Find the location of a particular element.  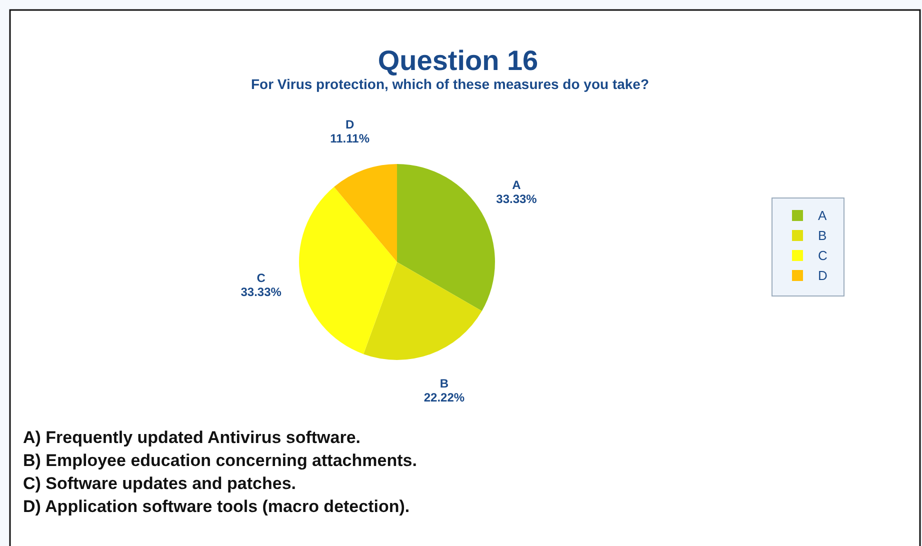

legend-label: A is located at coordinates (822, 215).